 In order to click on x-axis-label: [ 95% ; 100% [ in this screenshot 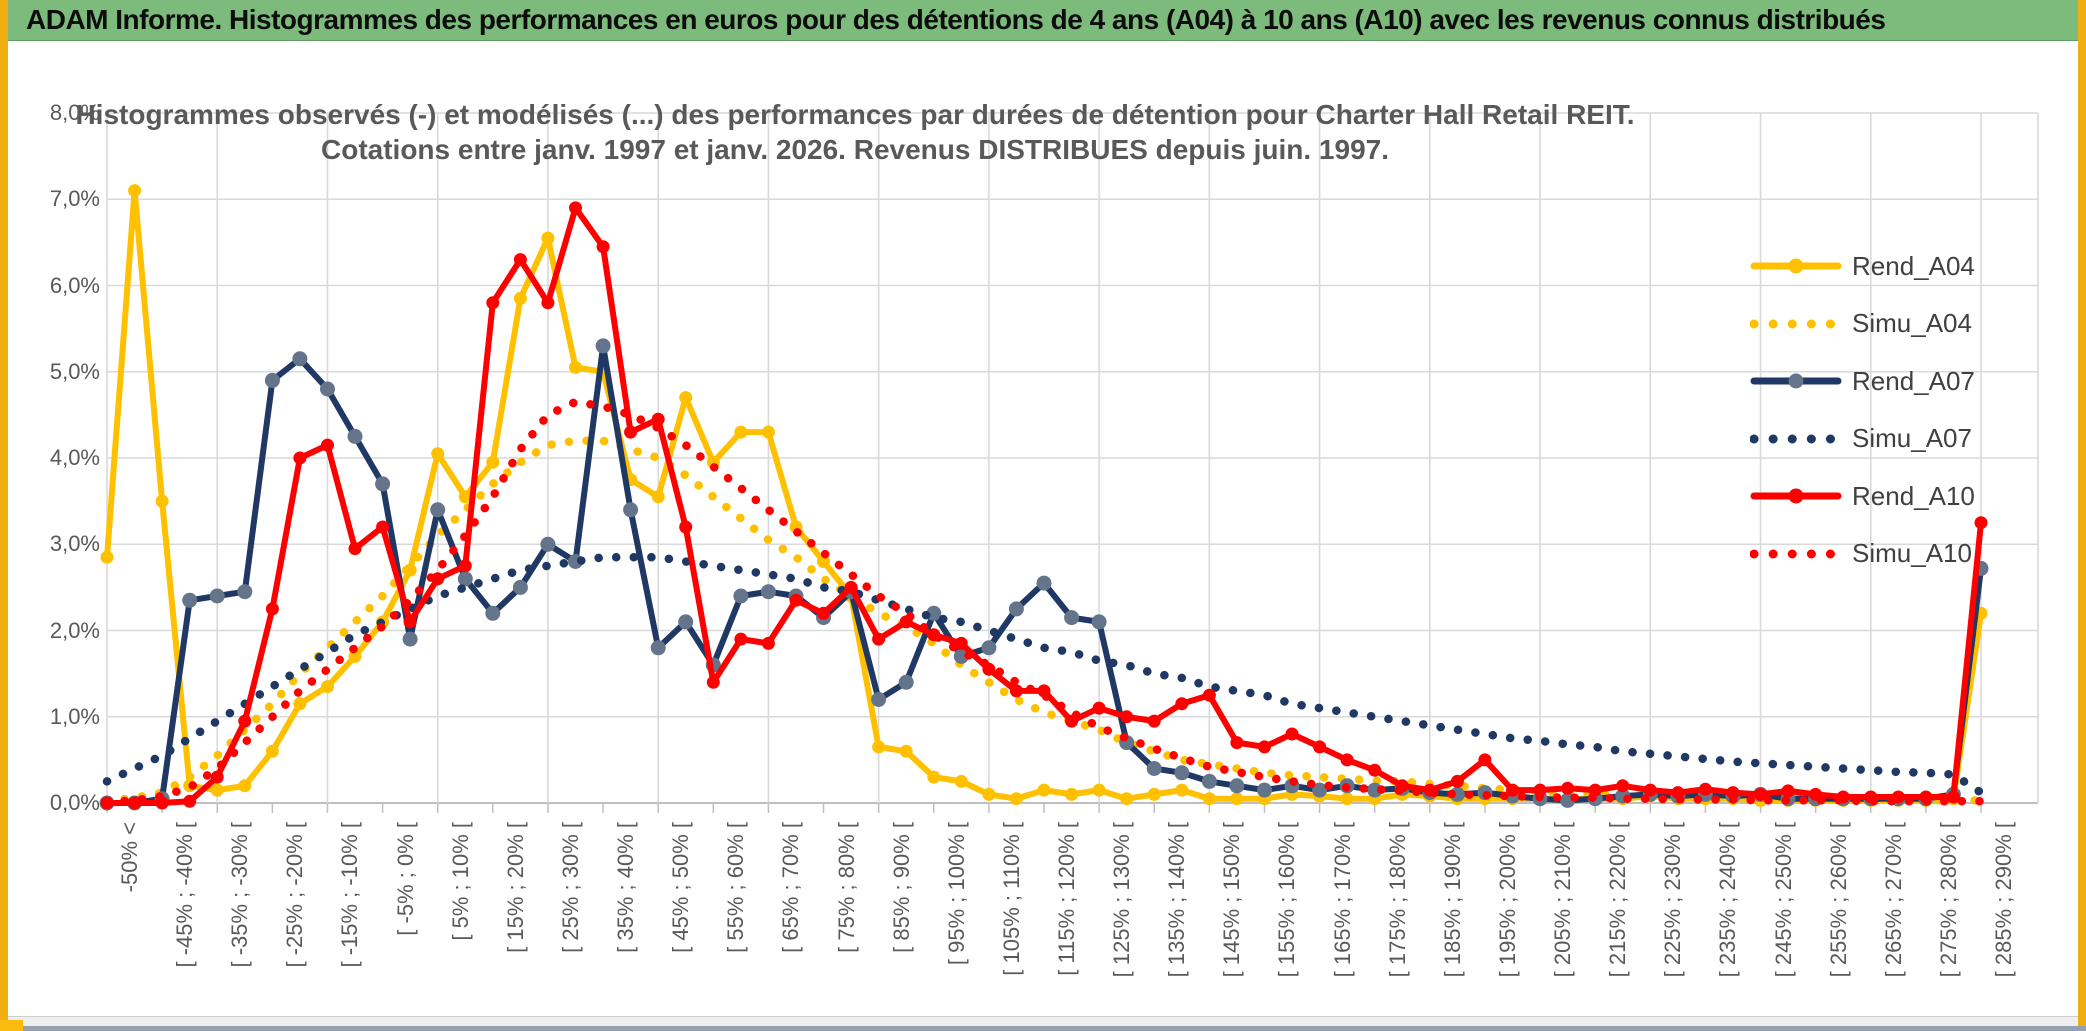, I will do `click(956, 894)`.